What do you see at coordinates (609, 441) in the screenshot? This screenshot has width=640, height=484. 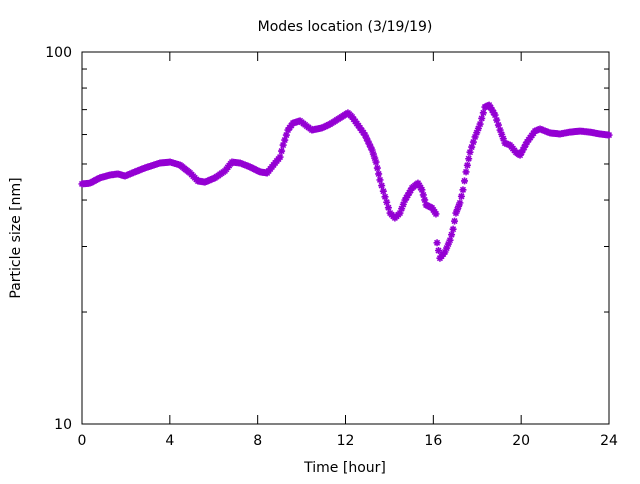 I see `x-tick-label: 24` at bounding box center [609, 441].